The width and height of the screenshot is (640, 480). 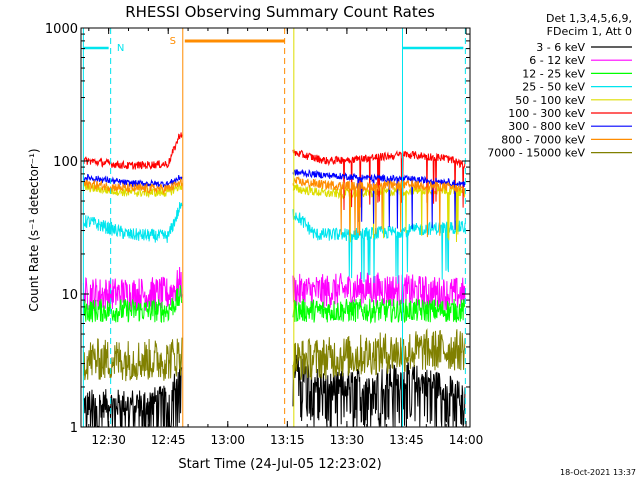 I want to click on legend-label-8: 800 - 7000 keV, so click(x=543, y=139).